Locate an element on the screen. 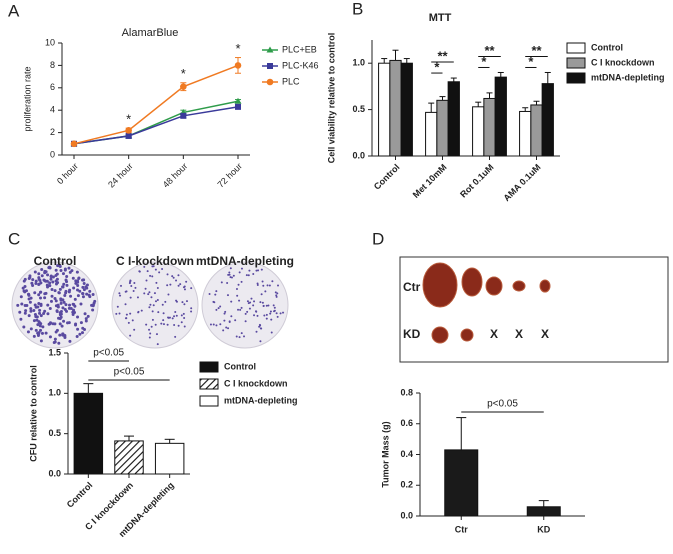 This screenshot has height=554, width=673. y-tick-label: 8 is located at coordinates (52, 65).